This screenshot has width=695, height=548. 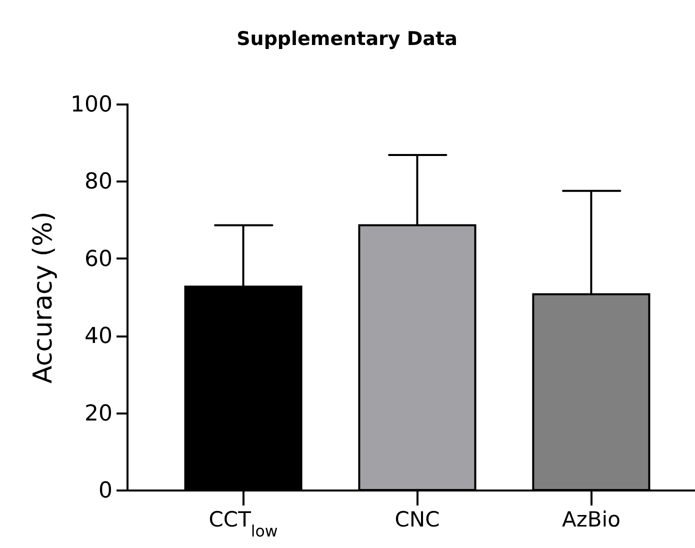 I want to click on x-tick-label: CCT$_{low}$, so click(x=243, y=524).